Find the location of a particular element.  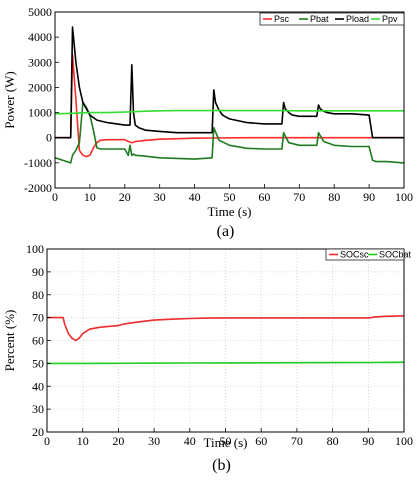

a-xtick-label-0: 0 is located at coordinates (55, 197).